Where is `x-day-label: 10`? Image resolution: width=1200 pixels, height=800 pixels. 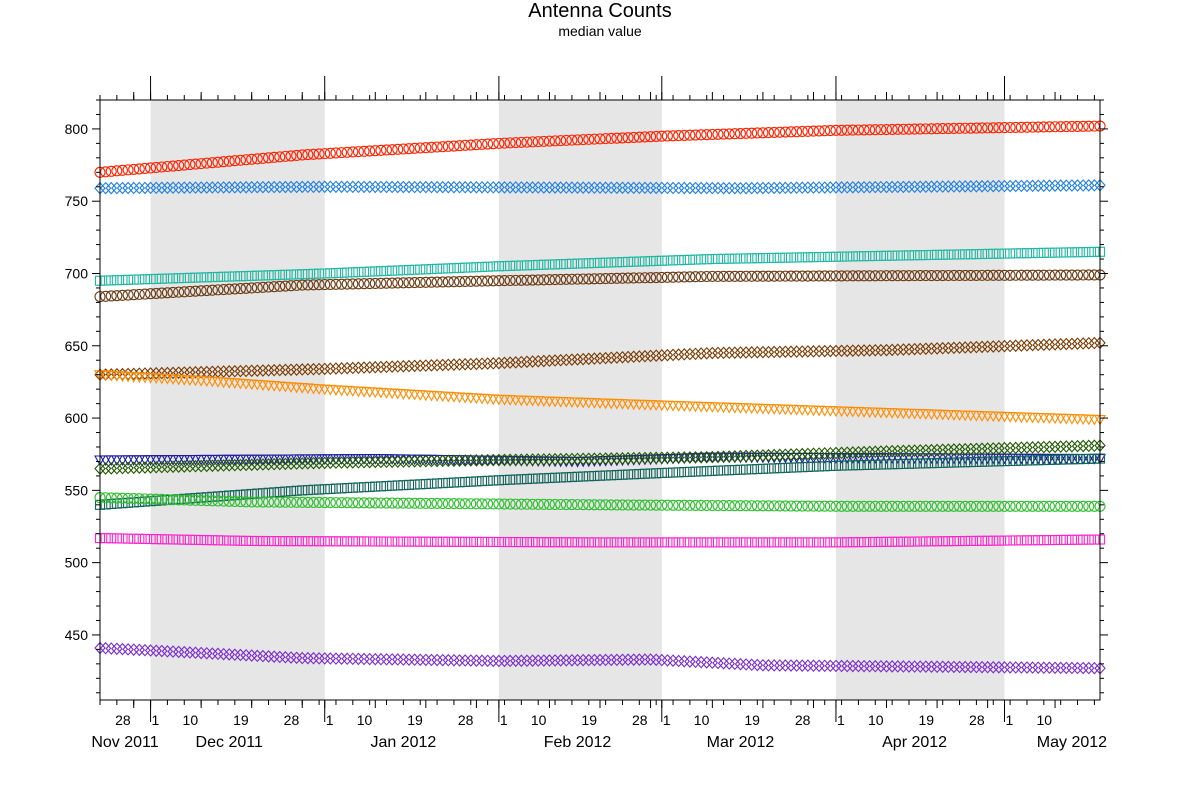 x-day-label: 10 is located at coordinates (876, 720).